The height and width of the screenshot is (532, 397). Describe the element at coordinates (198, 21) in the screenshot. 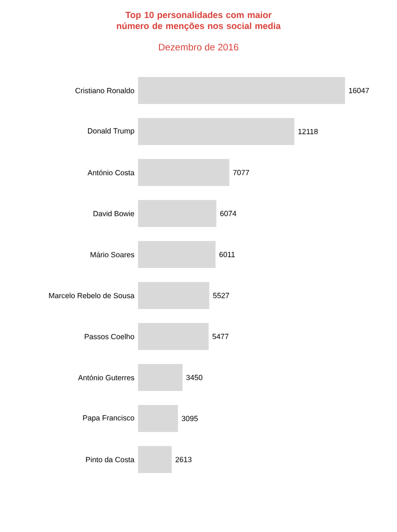

I see `chart-title: Top 10 personalidades com maior número de menções nos social media` at that location.